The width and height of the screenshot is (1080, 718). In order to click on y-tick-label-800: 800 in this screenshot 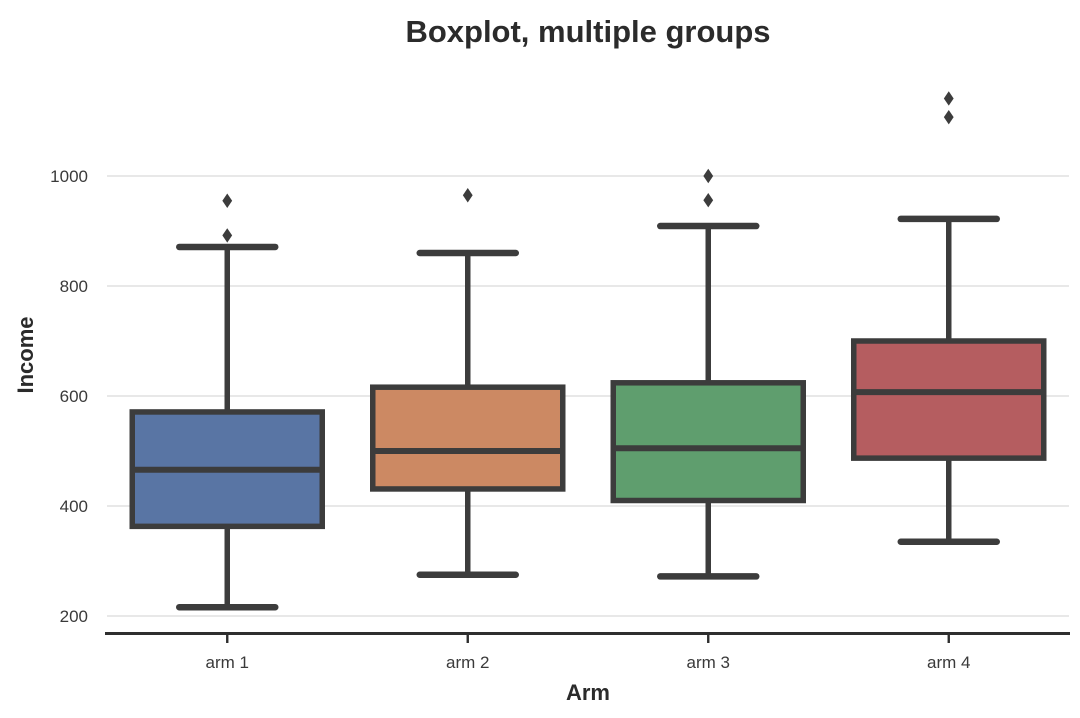, I will do `click(74, 286)`.